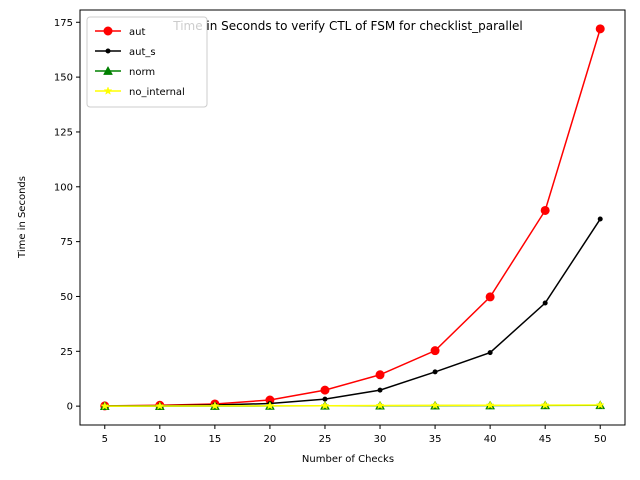 The image size is (640, 480). I want to click on series-no-internal, so click(352, 405).